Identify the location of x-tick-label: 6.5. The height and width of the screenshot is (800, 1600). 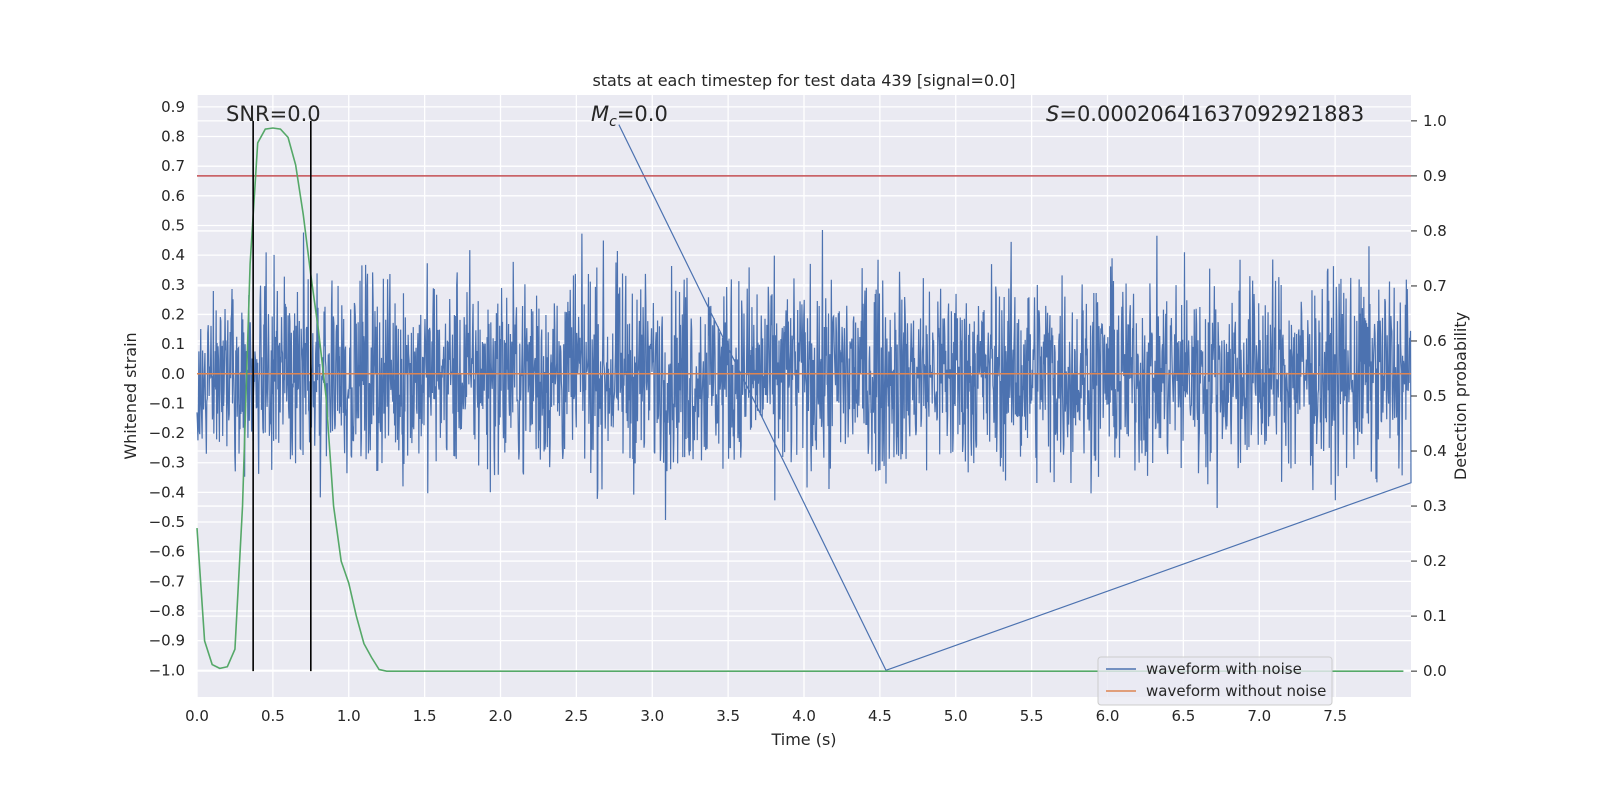
(1183, 716).